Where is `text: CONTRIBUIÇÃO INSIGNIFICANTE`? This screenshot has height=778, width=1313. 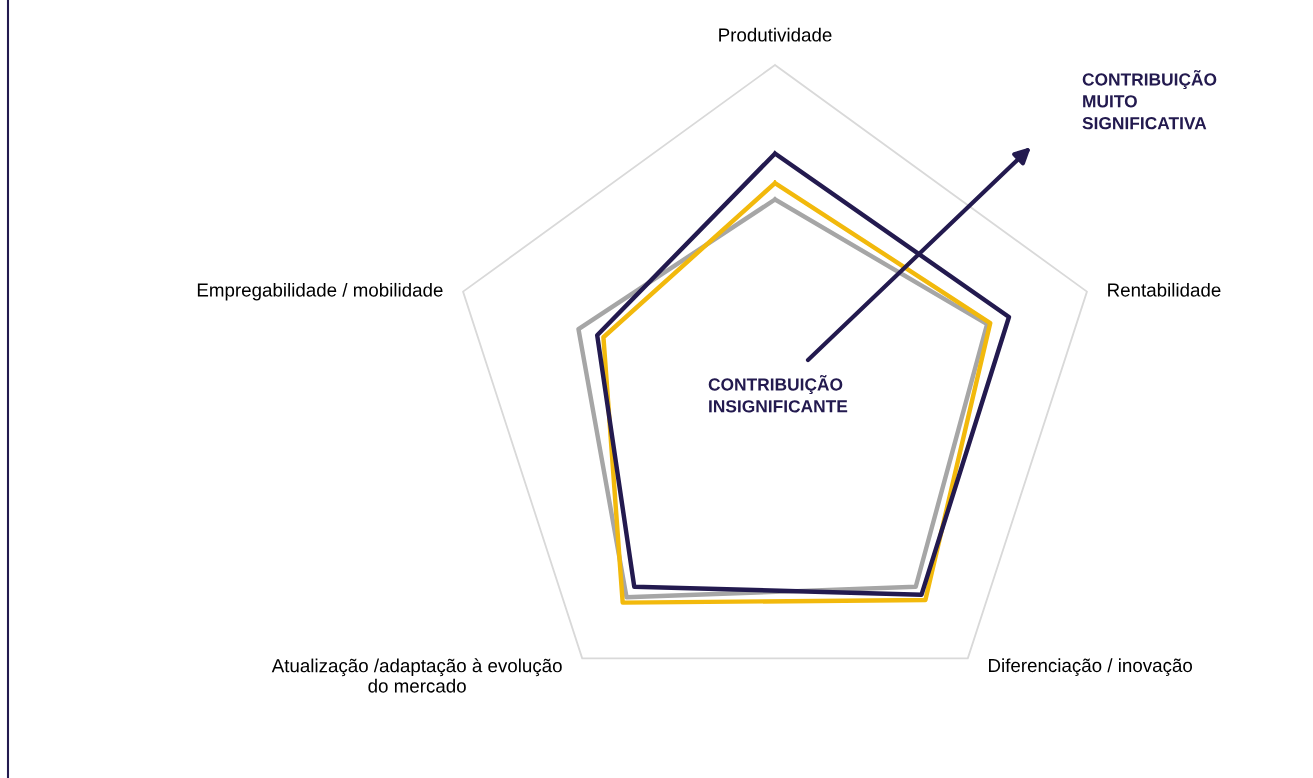
text: CONTRIBUIÇÃO INSIGNIFICANTE is located at coordinates (778, 394).